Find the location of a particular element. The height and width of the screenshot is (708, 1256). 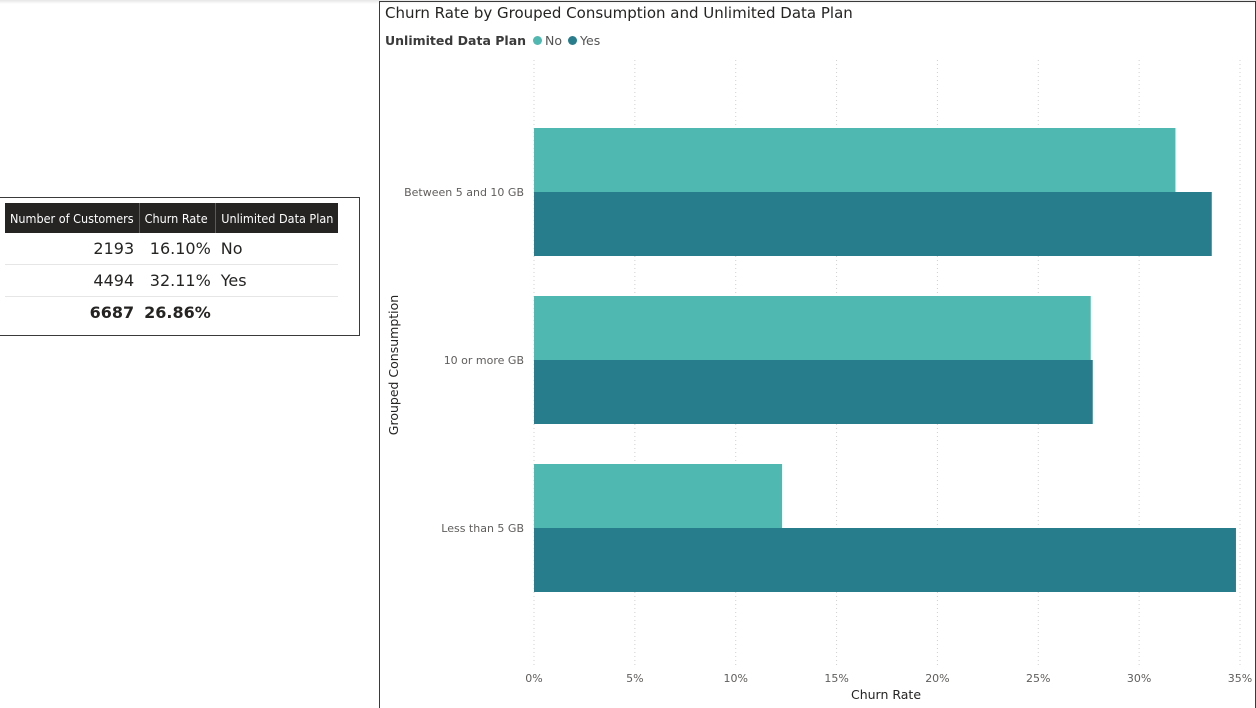

cell-plan: Yes is located at coordinates (277, 280).